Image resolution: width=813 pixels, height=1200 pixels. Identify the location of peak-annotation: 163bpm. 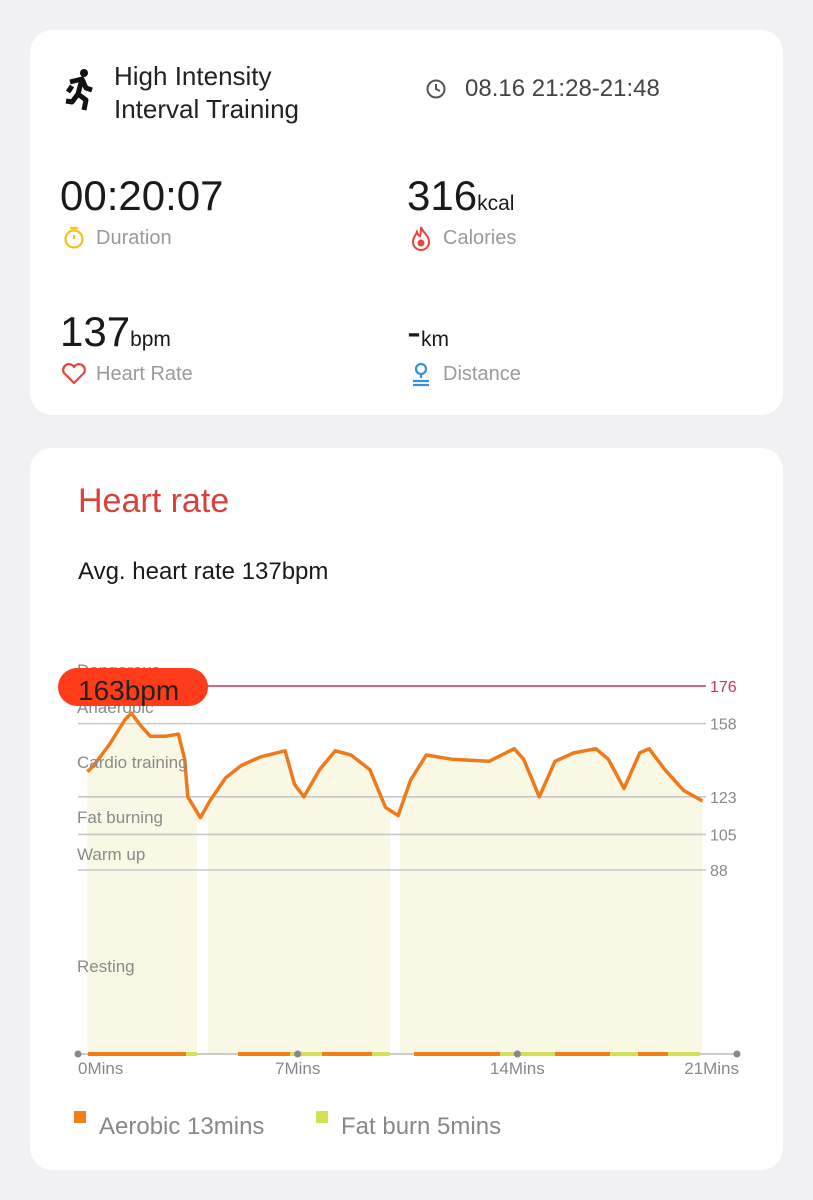
(133, 687).